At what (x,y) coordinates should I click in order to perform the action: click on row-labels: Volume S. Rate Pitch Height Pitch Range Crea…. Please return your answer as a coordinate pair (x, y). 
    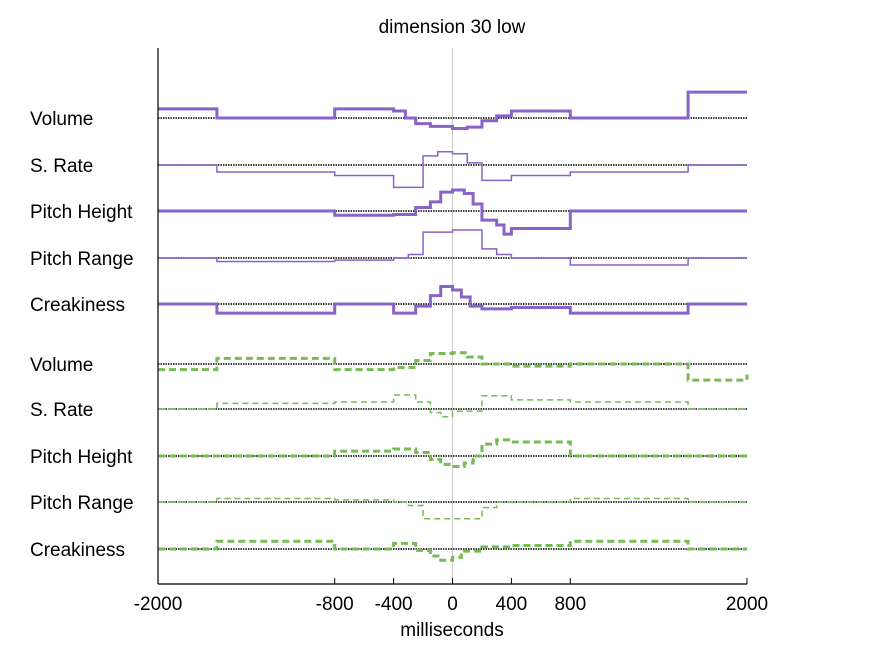
    Looking at the image, I should click on (82, 335).